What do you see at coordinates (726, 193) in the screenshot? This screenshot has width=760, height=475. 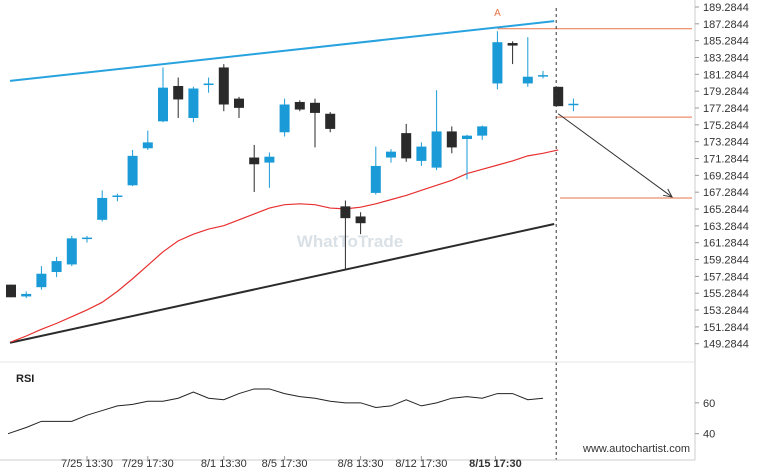 I see `price-tick-label: 167.2844` at bounding box center [726, 193].